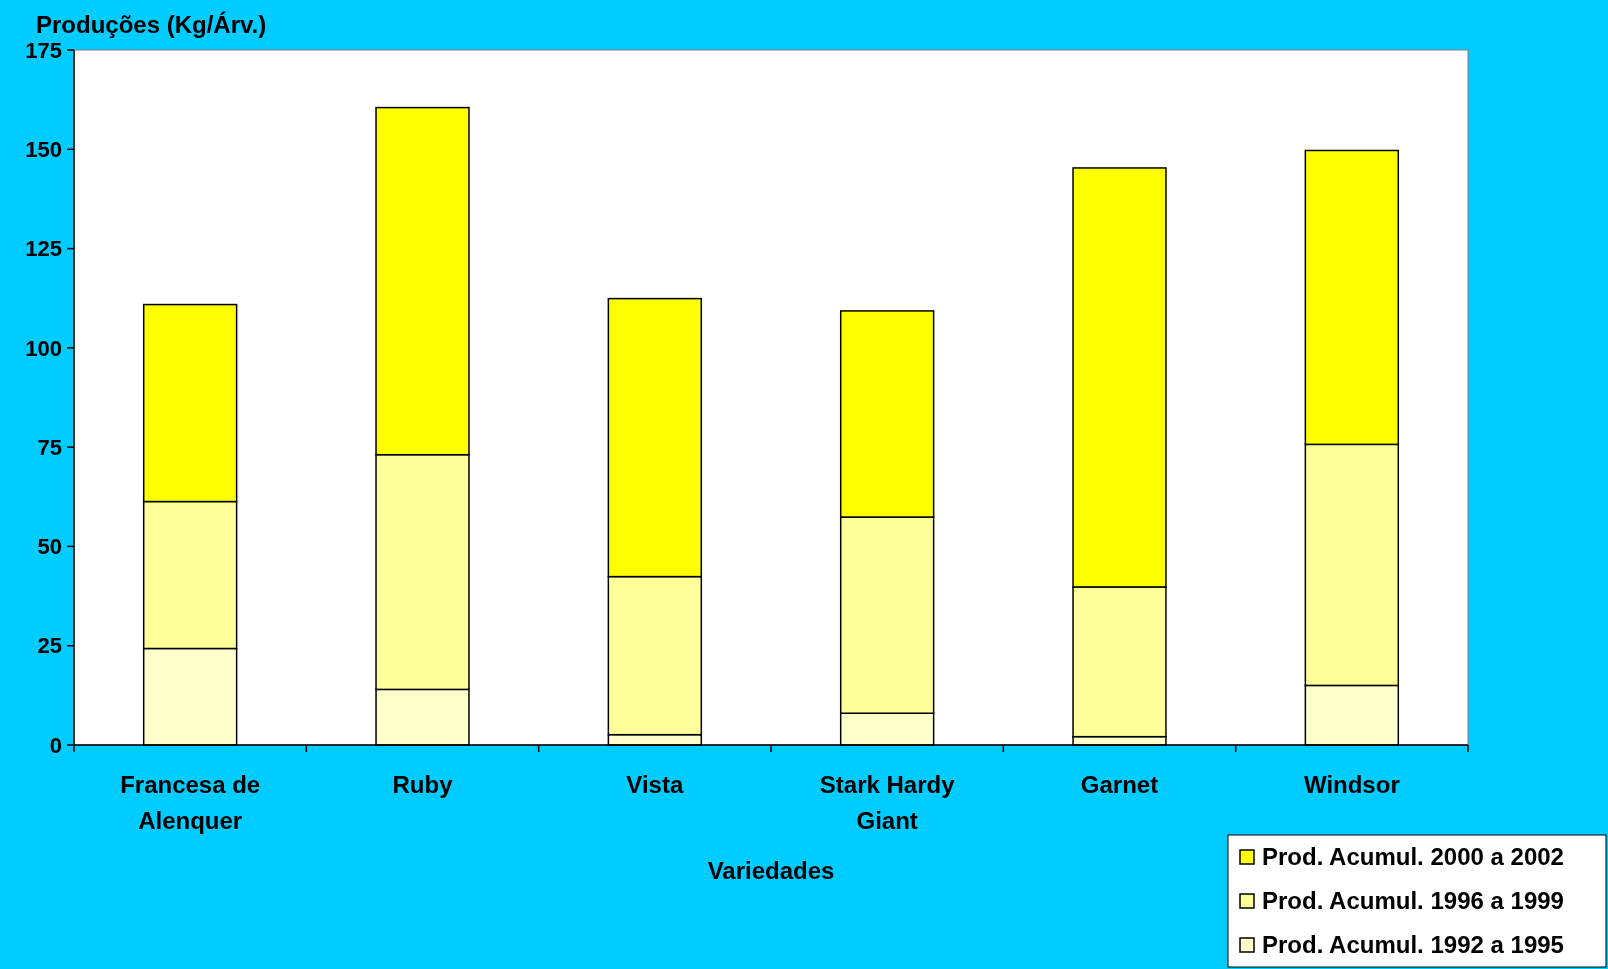  I want to click on y-tick-label: 150, so click(43, 149).